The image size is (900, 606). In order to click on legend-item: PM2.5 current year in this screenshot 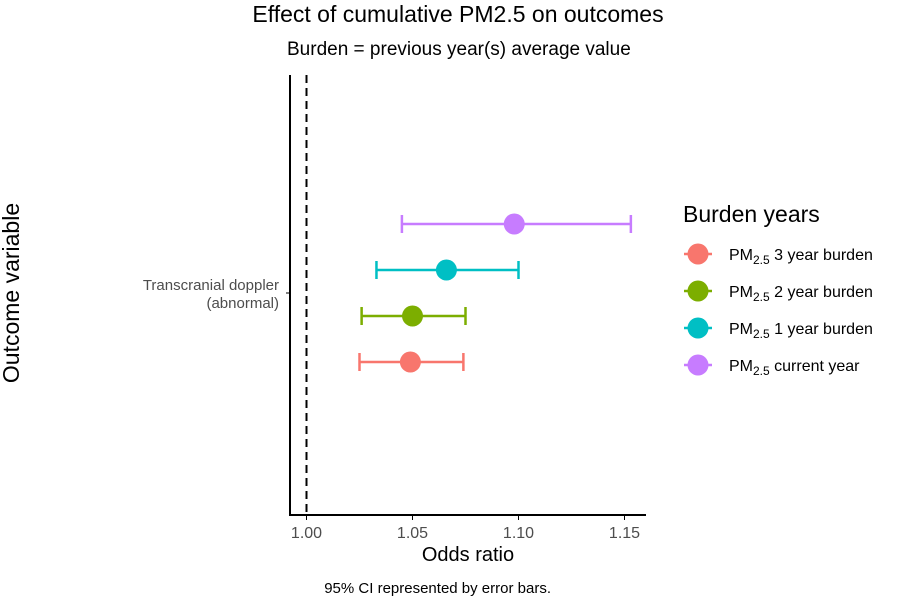, I will do `click(772, 366)`.